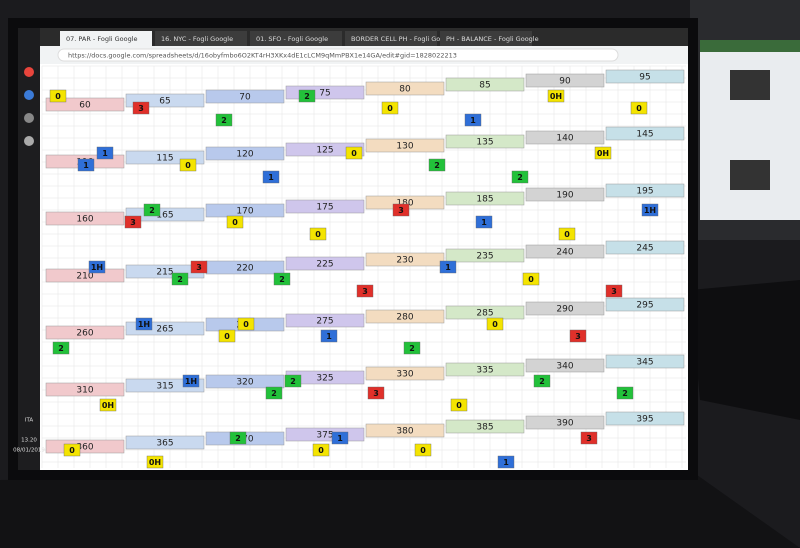  I want to click on cell-value: 1H, so click(144, 324).